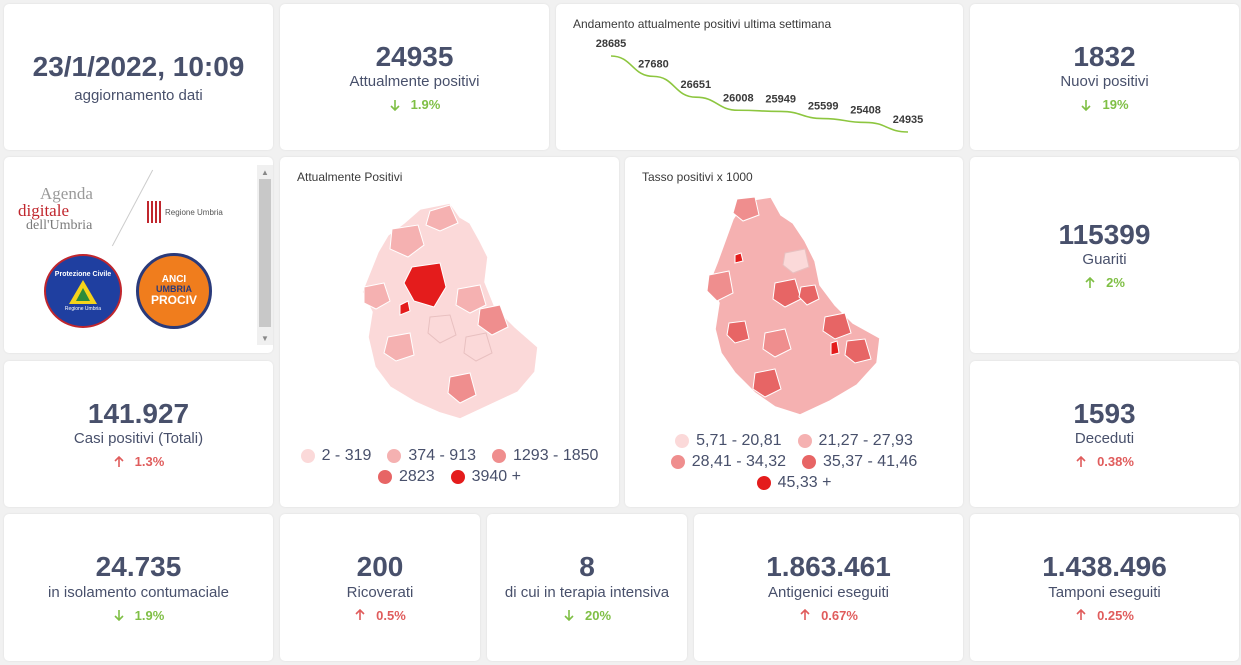 The width and height of the screenshot is (1241, 665). What do you see at coordinates (265, 338) in the screenshot?
I see `scroll-down-icon: ▼` at bounding box center [265, 338].